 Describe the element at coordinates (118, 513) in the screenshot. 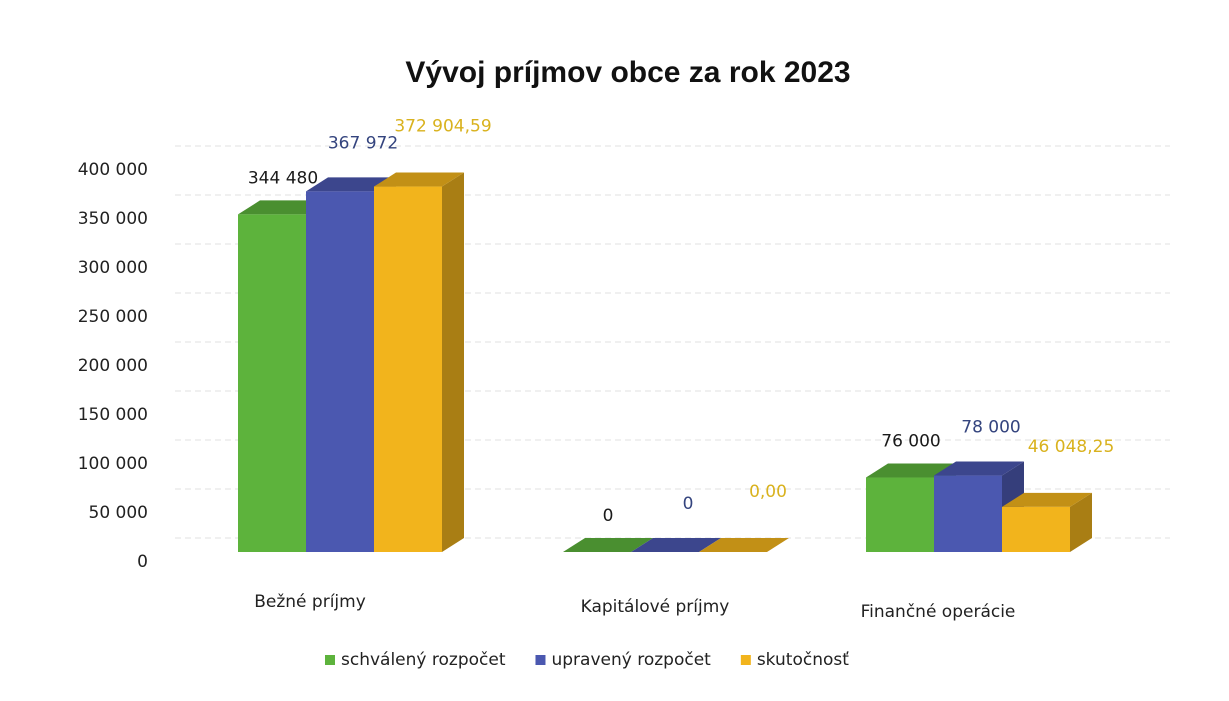

I see `y-tick-label: 50 000` at that location.